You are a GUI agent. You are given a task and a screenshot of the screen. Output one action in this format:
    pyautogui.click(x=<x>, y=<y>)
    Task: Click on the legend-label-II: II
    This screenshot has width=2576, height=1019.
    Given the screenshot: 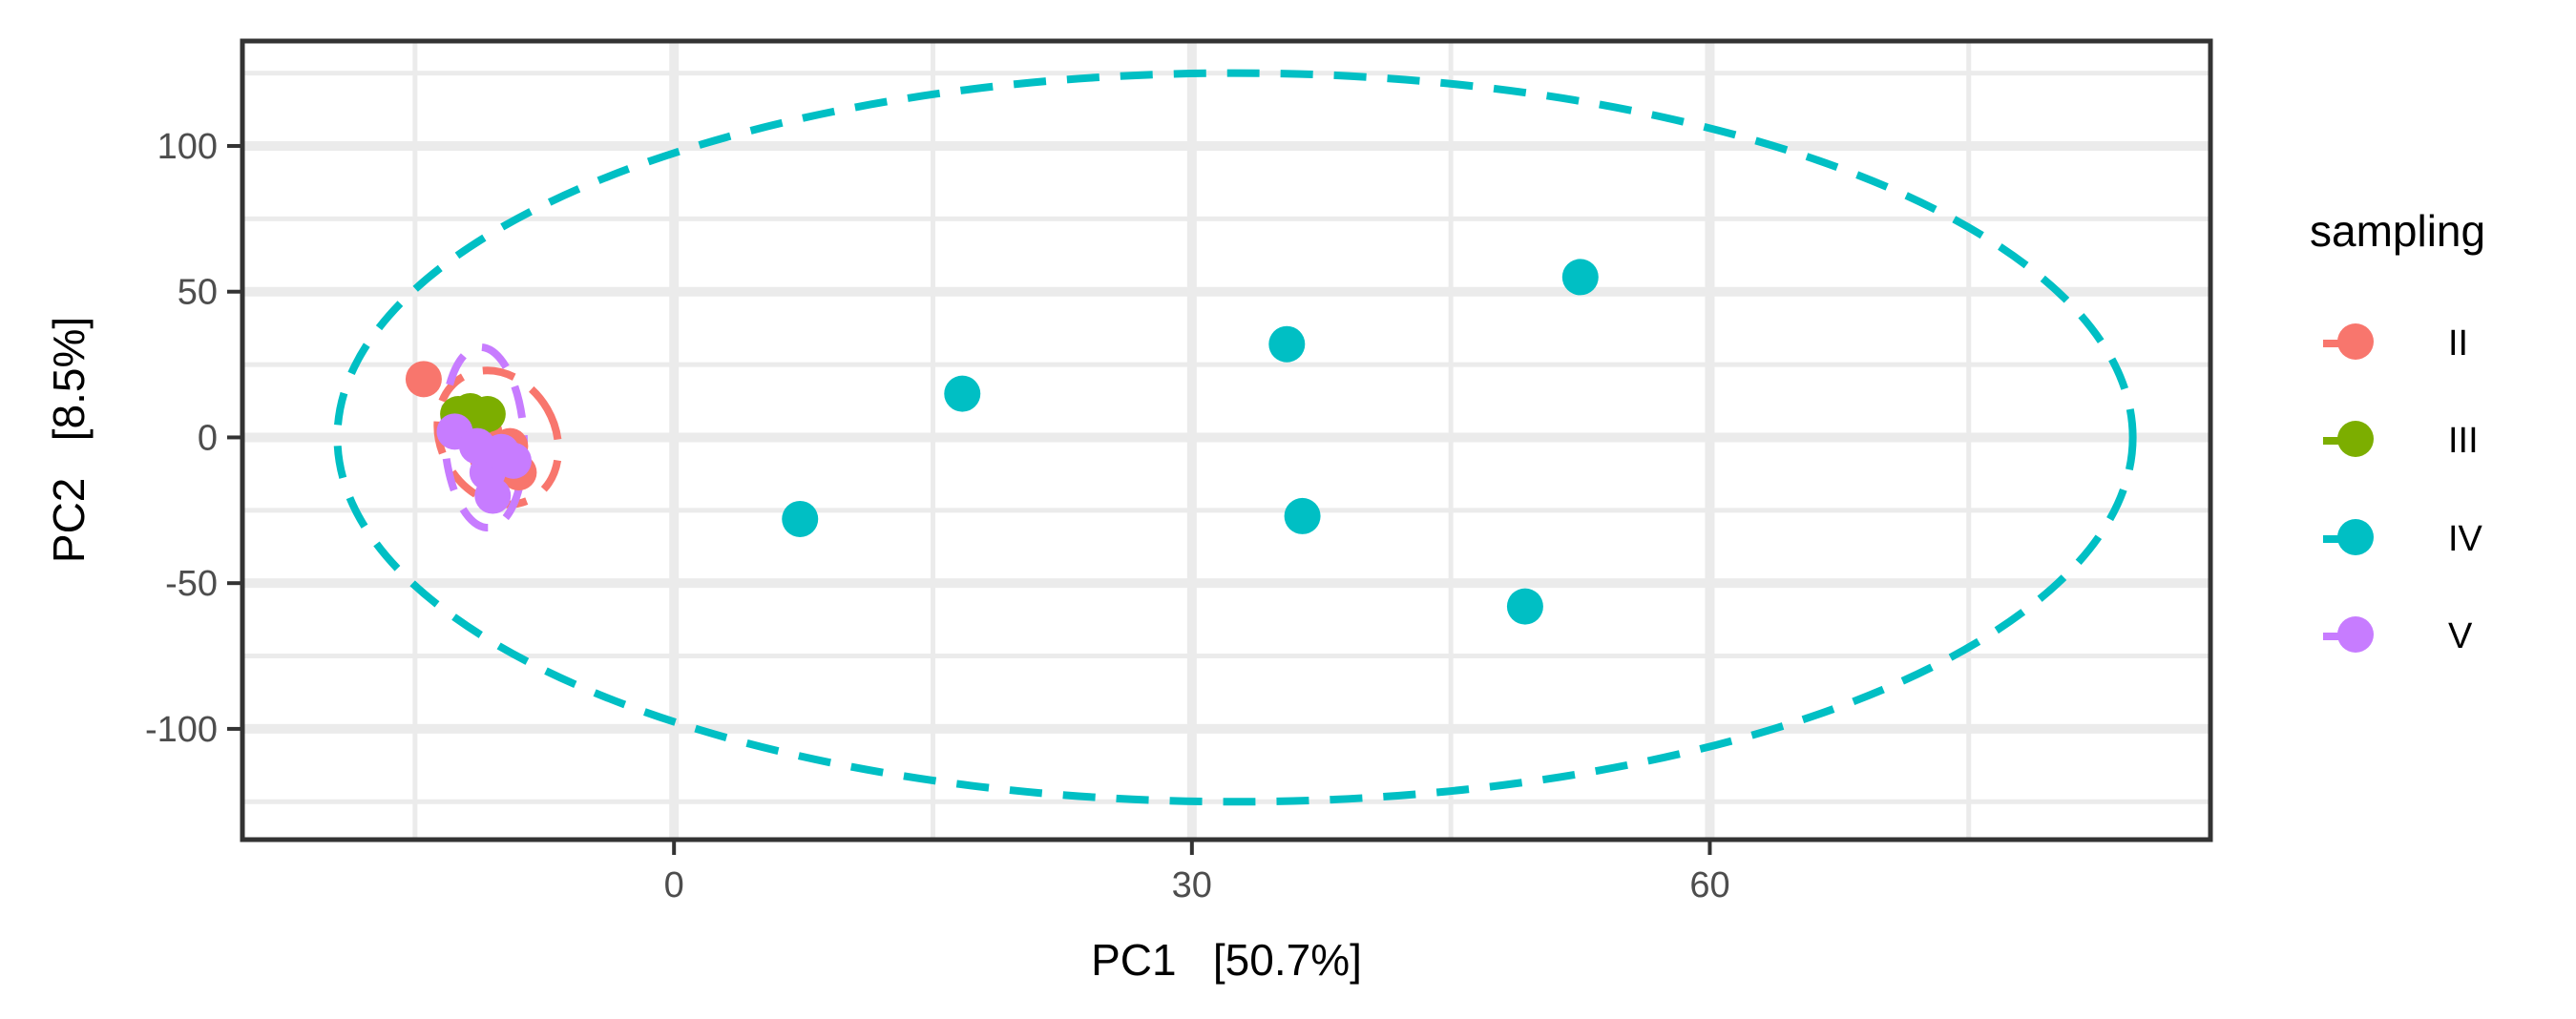 What is the action you would take?
    pyautogui.click(x=2458, y=344)
    